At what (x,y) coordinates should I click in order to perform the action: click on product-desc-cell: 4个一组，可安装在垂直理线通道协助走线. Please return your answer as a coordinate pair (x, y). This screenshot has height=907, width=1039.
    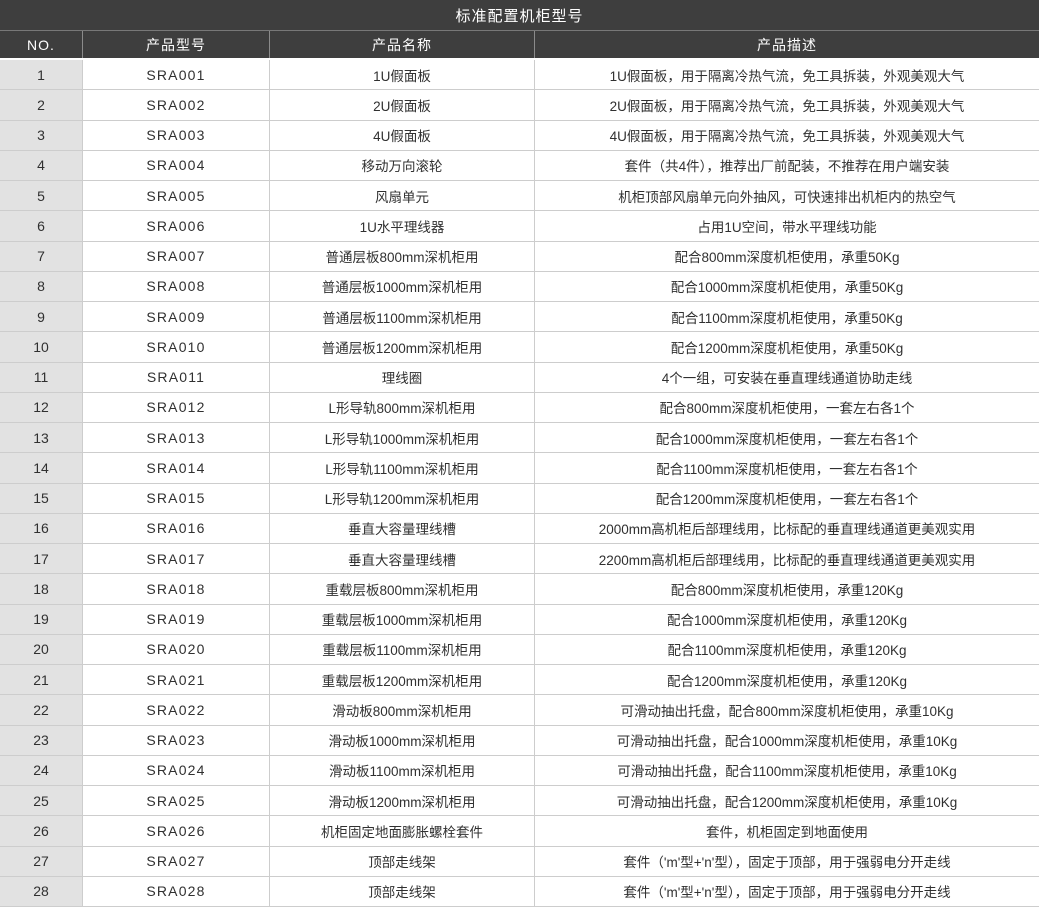
    Looking at the image, I should click on (787, 379).